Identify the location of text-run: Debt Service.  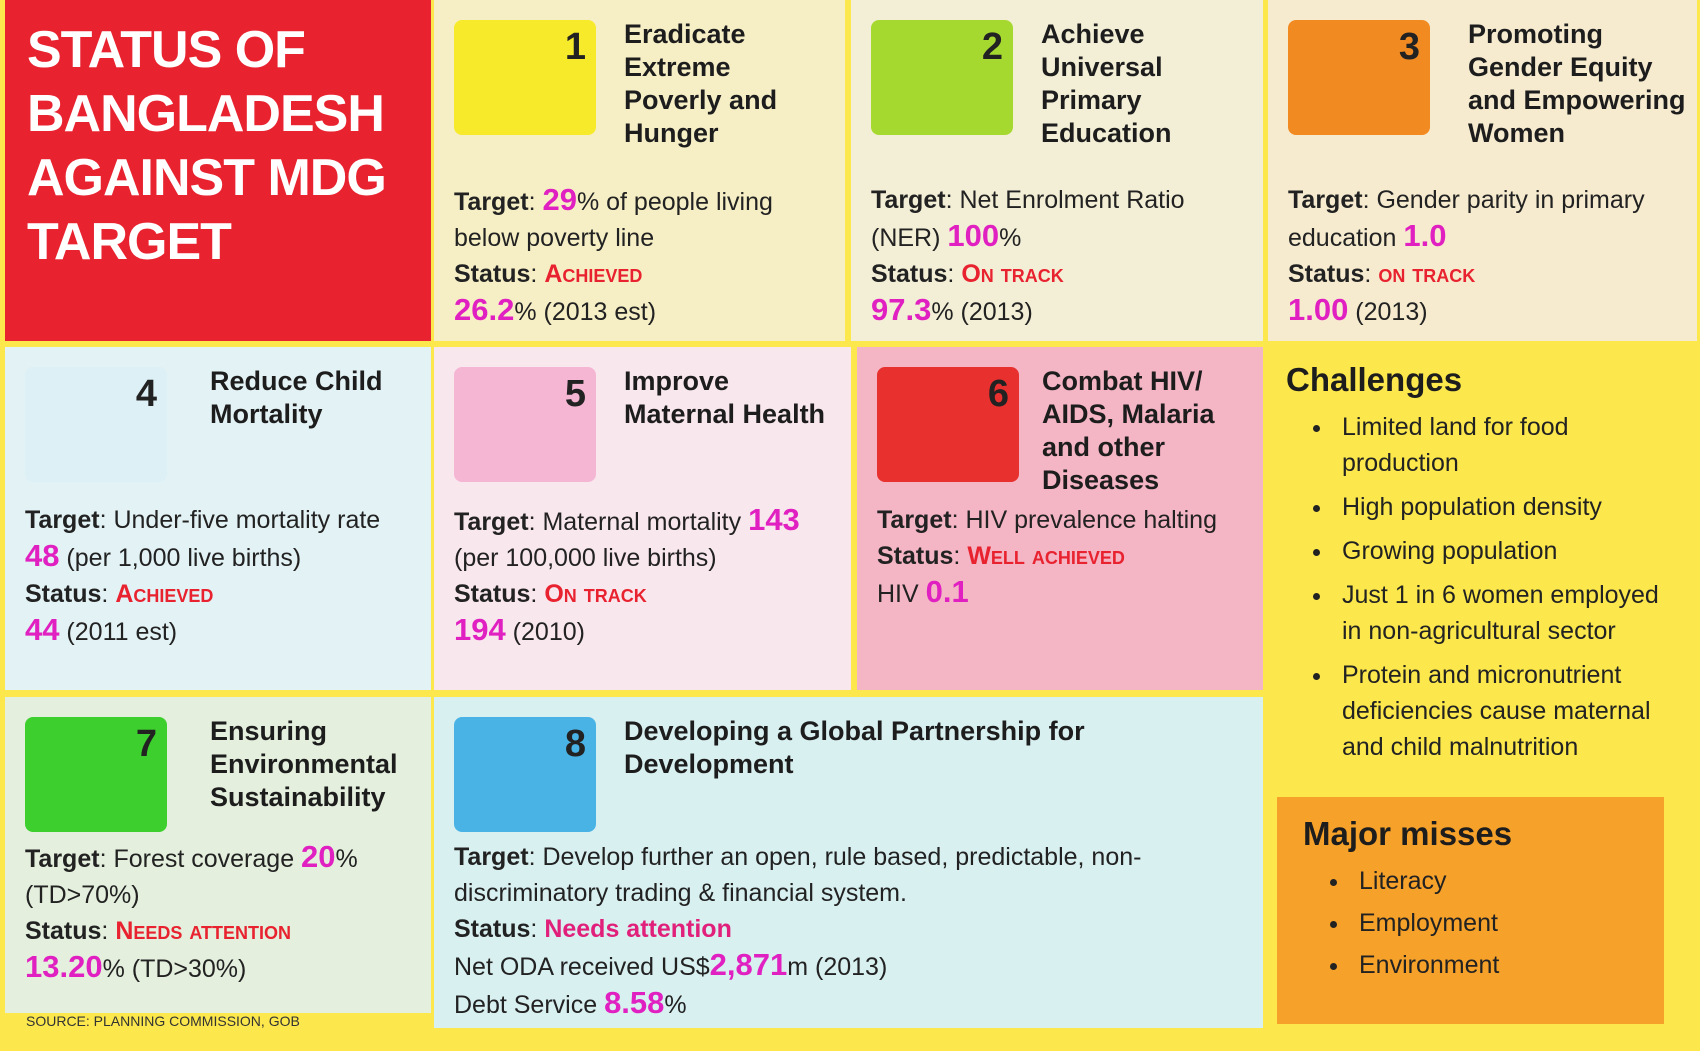
(529, 1005).